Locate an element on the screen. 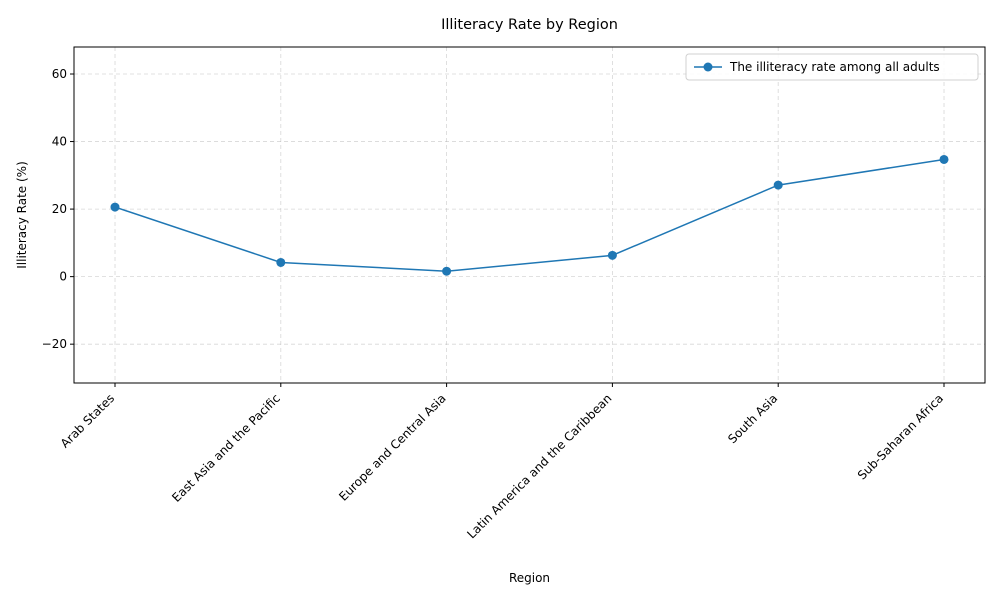  x-tick-label: East Asia and the Pacific is located at coordinates (226, 448).